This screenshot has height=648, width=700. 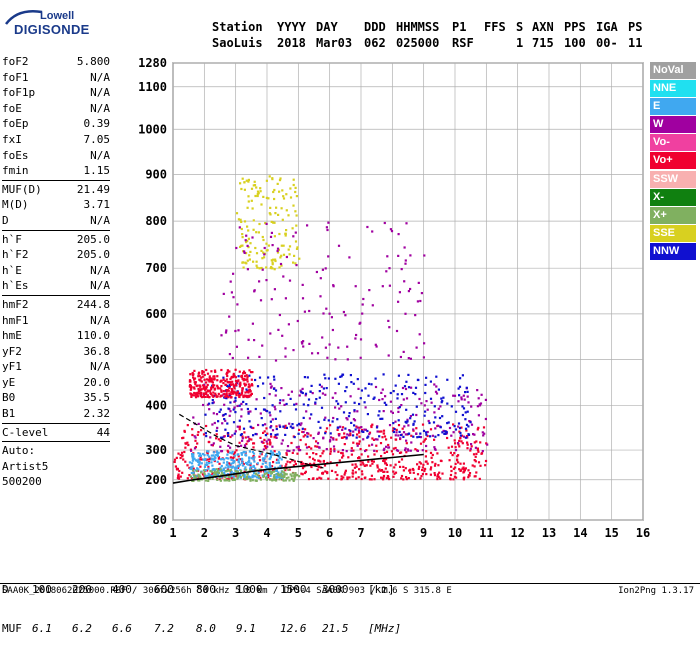 I want to click on y-tick-label: 80, so click(x=160, y=520).